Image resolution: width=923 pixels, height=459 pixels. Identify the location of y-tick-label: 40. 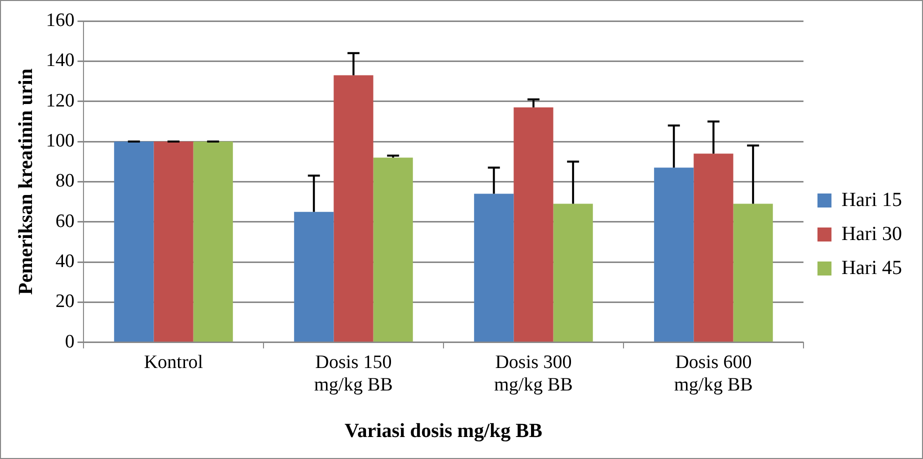
(65, 261).